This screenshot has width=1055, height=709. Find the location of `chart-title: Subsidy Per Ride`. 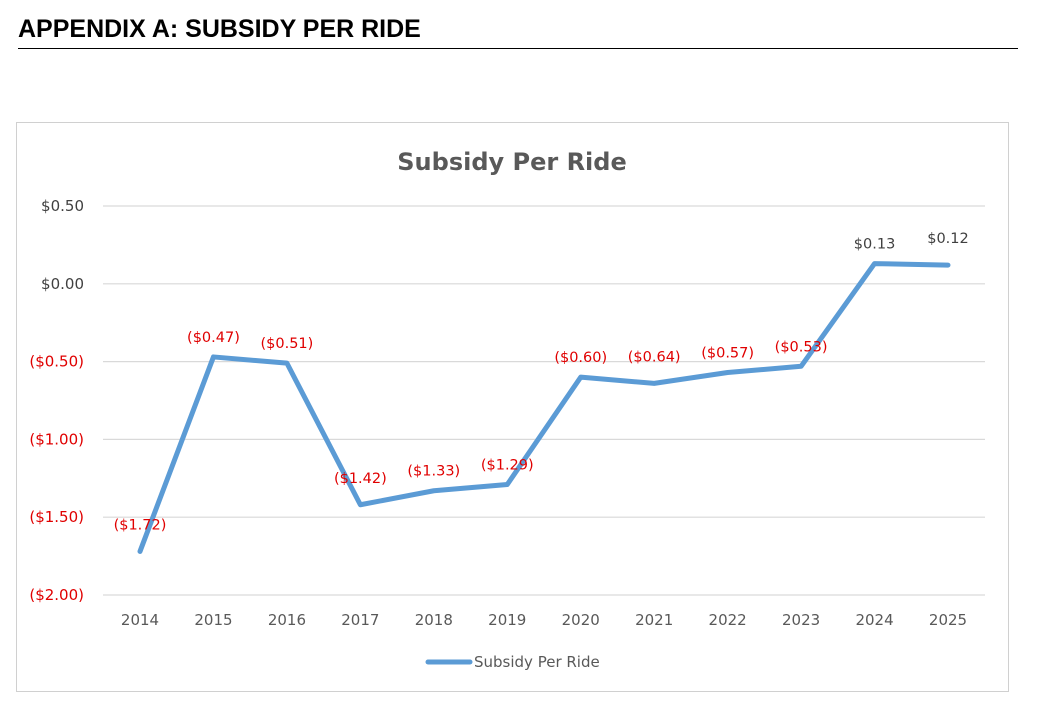

chart-title: Subsidy Per Ride is located at coordinates (511, 162).